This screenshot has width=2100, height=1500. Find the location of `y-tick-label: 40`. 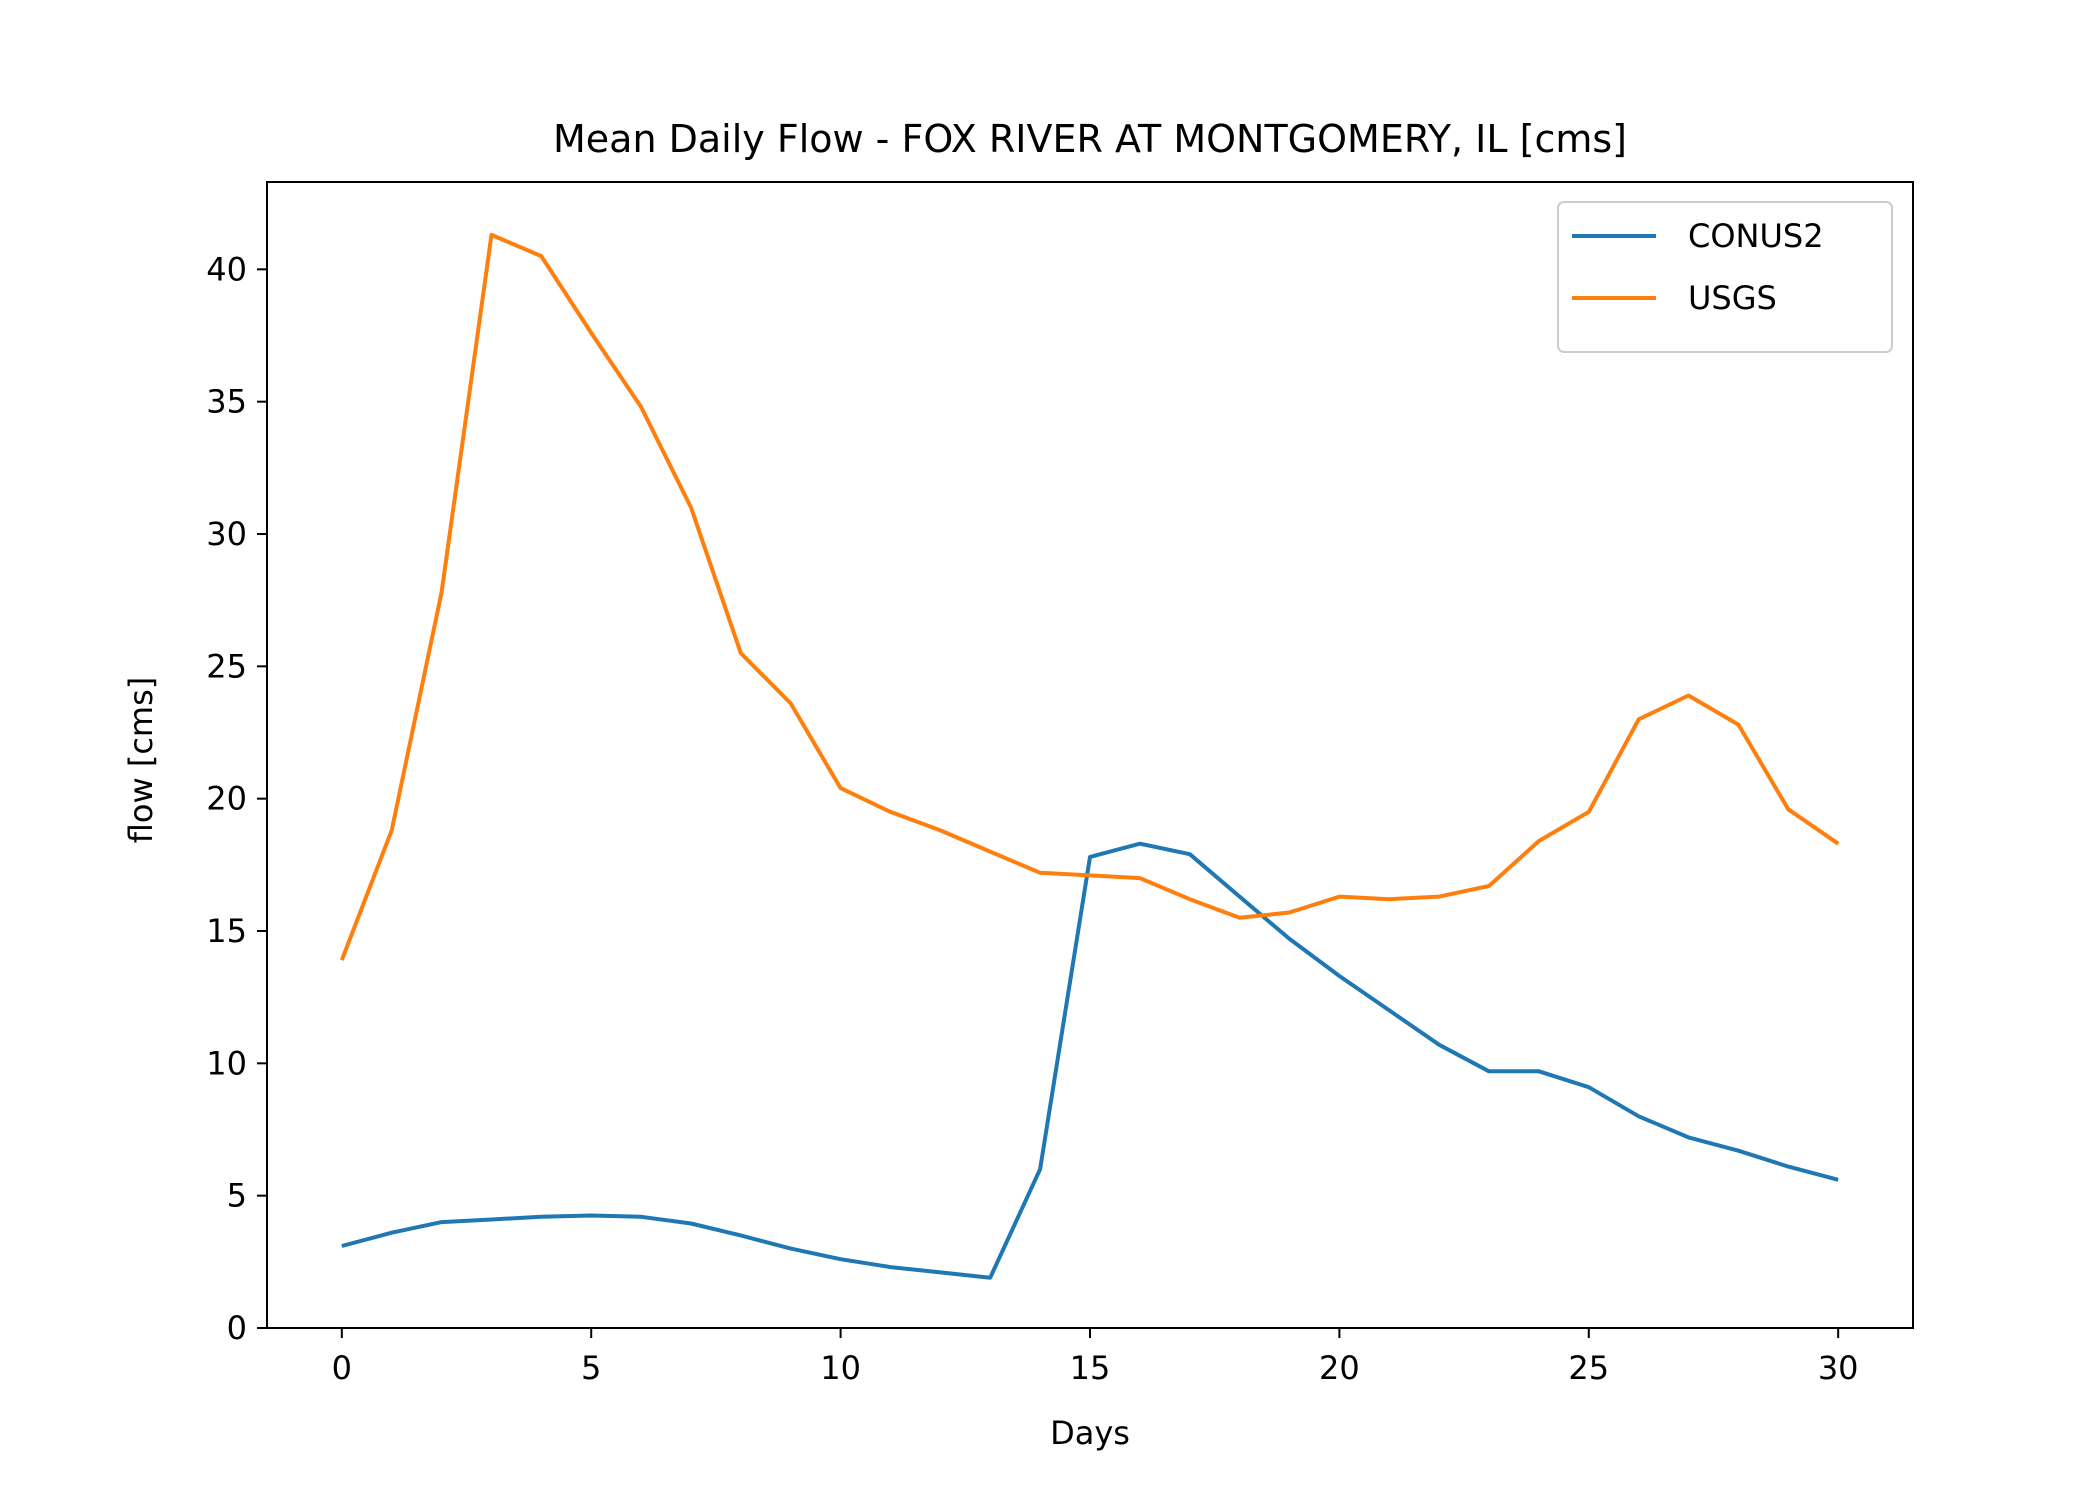

y-tick-label: 40 is located at coordinates (226, 269).